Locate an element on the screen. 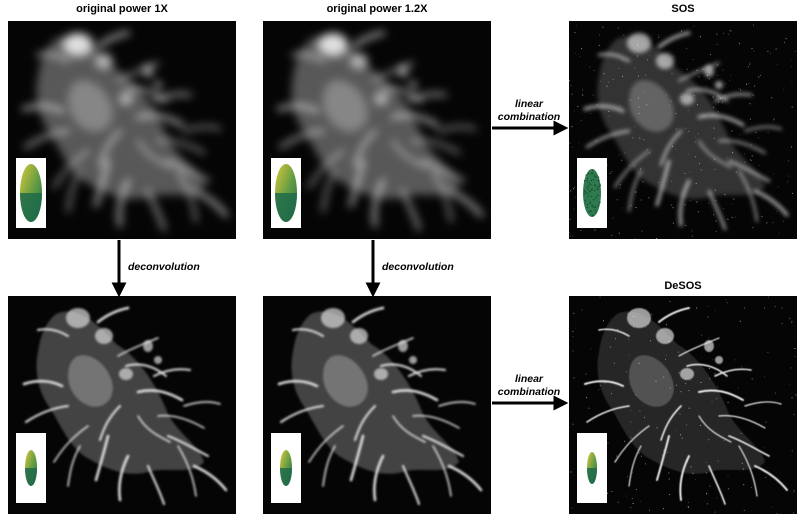 This screenshot has width=797, height=523. label-deconvolution-left: deconvolution is located at coordinates (164, 267).